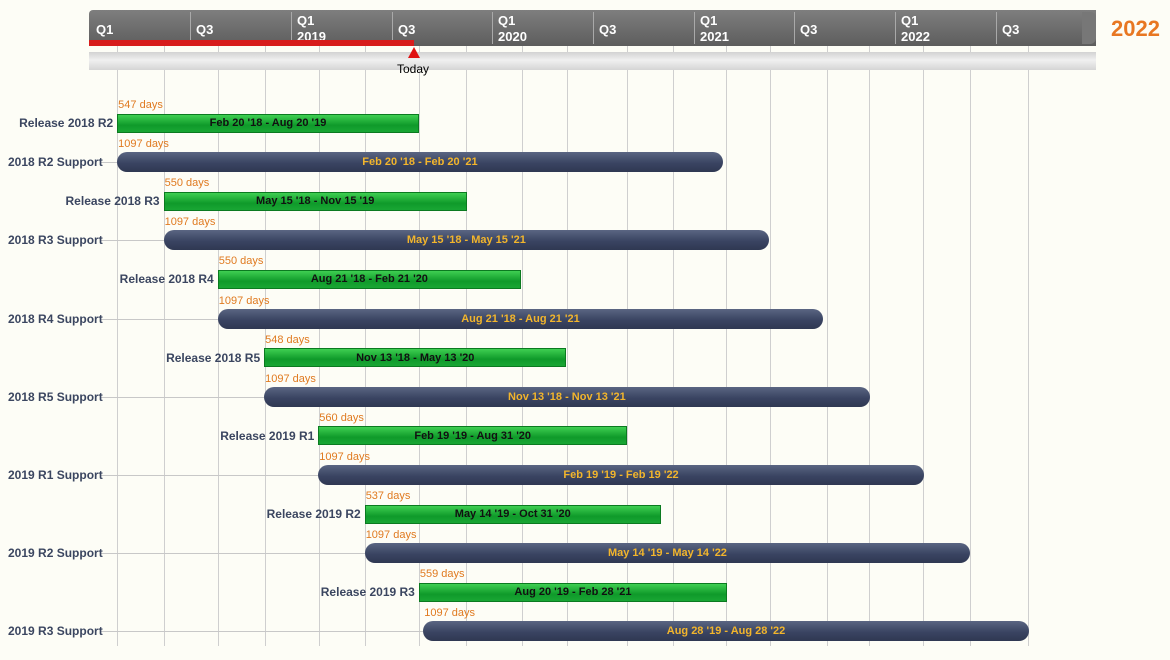 Image resolution: width=1170 pixels, height=660 pixels. What do you see at coordinates (313, 514) in the screenshot?
I see `row-label: Release 2019 R2` at bounding box center [313, 514].